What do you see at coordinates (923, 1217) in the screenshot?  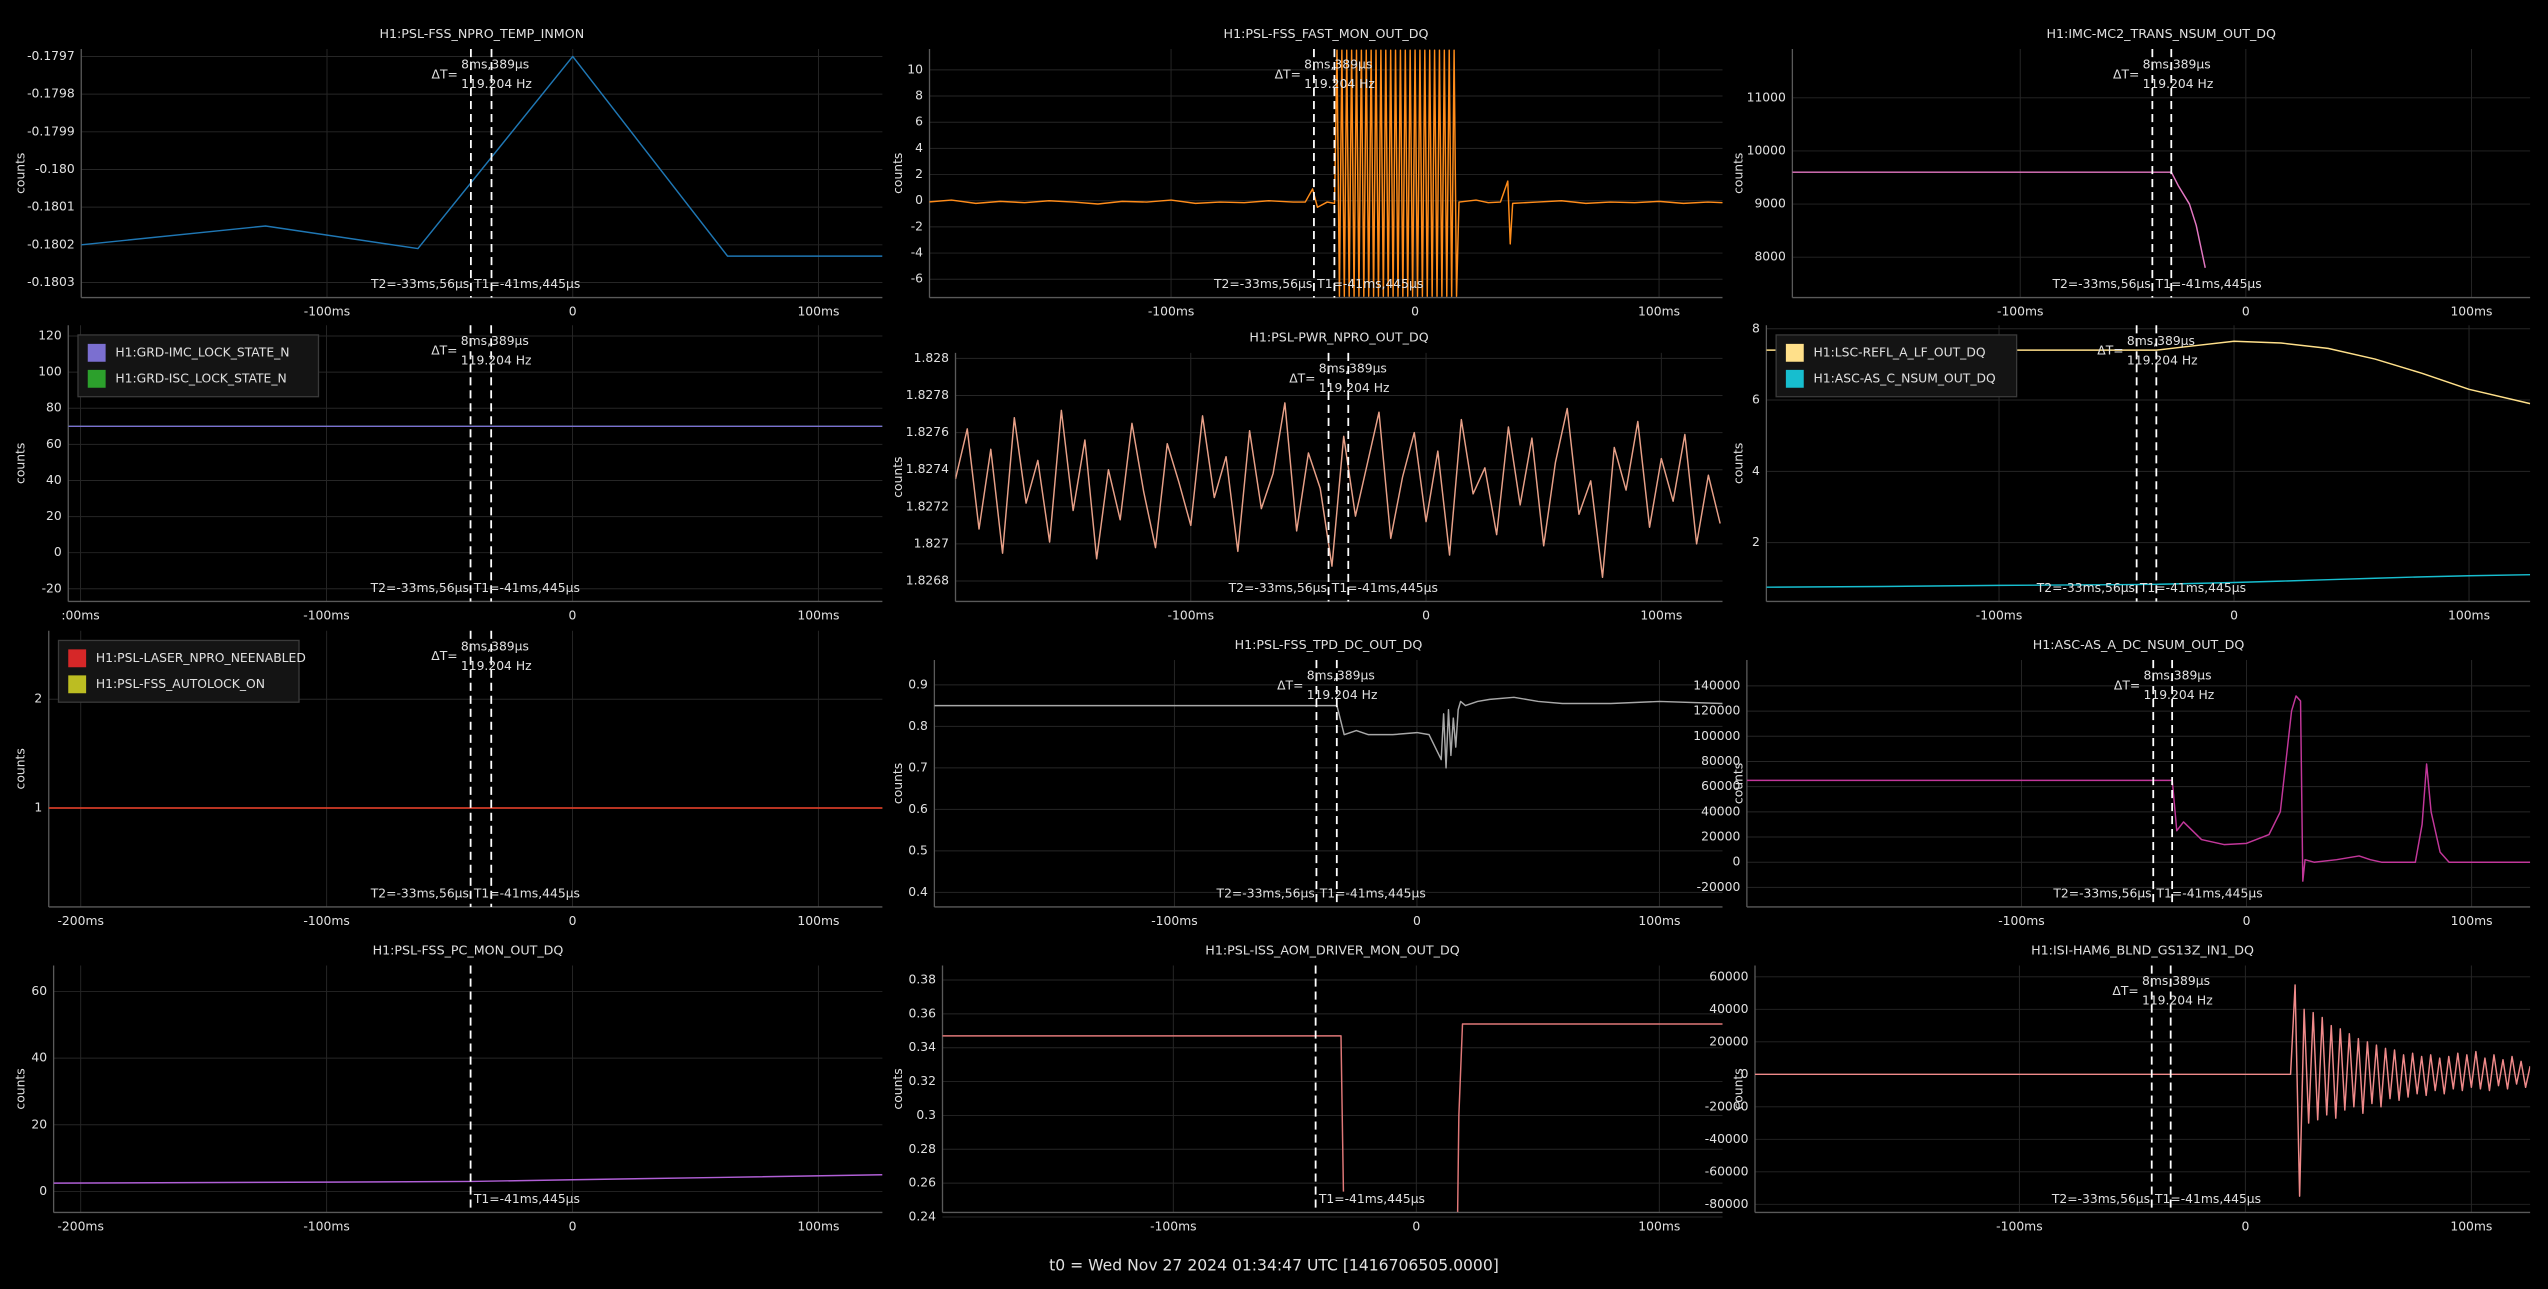 I see `y-tick-label: 0.24` at bounding box center [923, 1217].